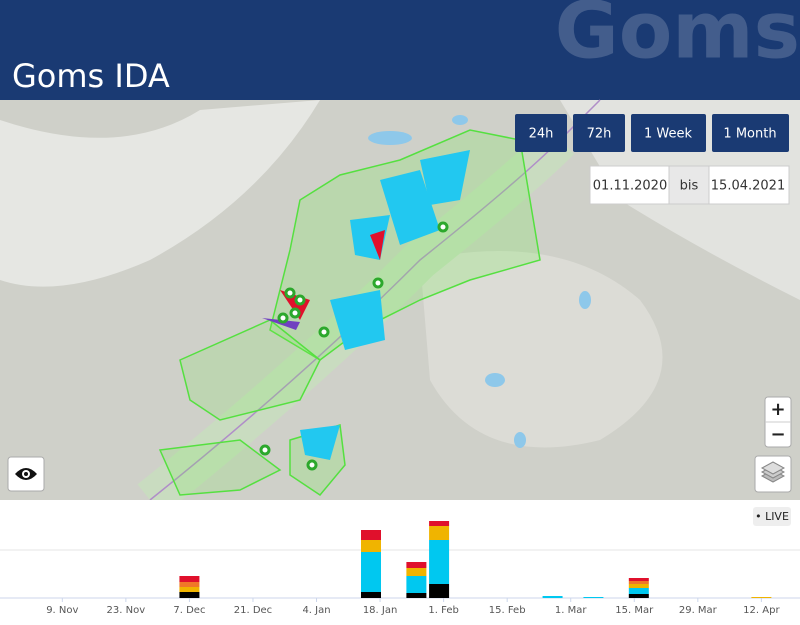  What do you see at coordinates (507, 610) in the screenshot?
I see `x-tick-label: 15. Feb` at bounding box center [507, 610].